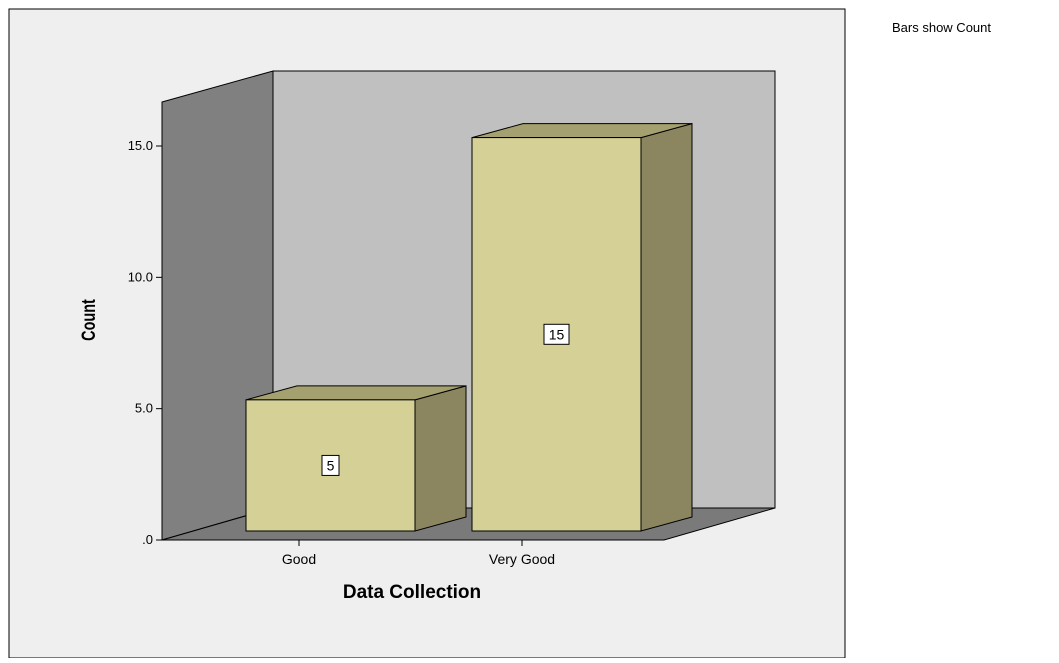 The width and height of the screenshot is (1059, 663). I want to click on y-ticks: .0 5.0 10.0 15.0, so click(145, 342).